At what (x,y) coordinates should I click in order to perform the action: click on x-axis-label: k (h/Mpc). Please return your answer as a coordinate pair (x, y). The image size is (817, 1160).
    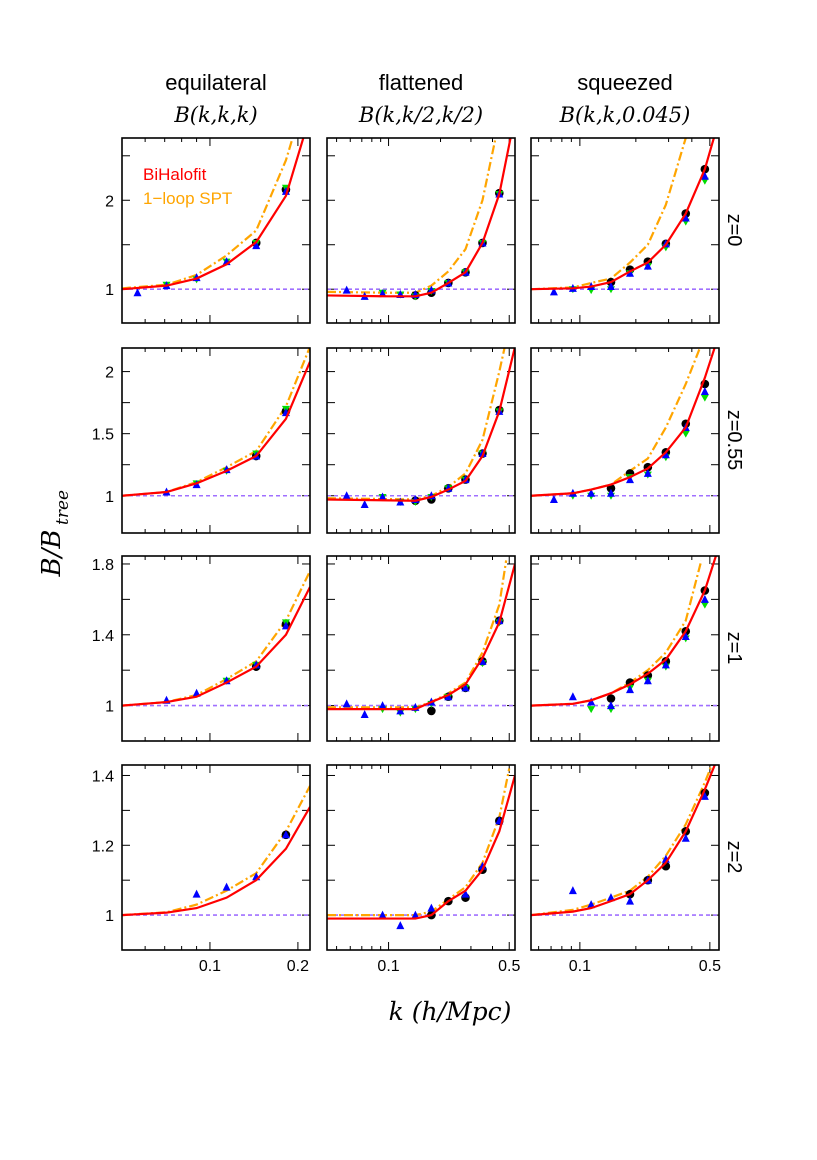
    Looking at the image, I should click on (450, 1011).